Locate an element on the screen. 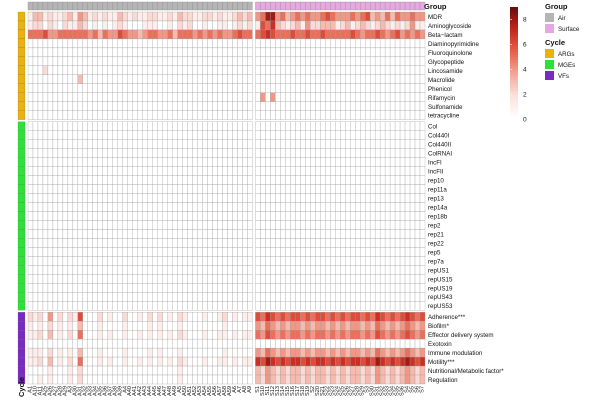 This screenshot has width=600, height=400. colorbar-segment is located at coordinates (514, 70).